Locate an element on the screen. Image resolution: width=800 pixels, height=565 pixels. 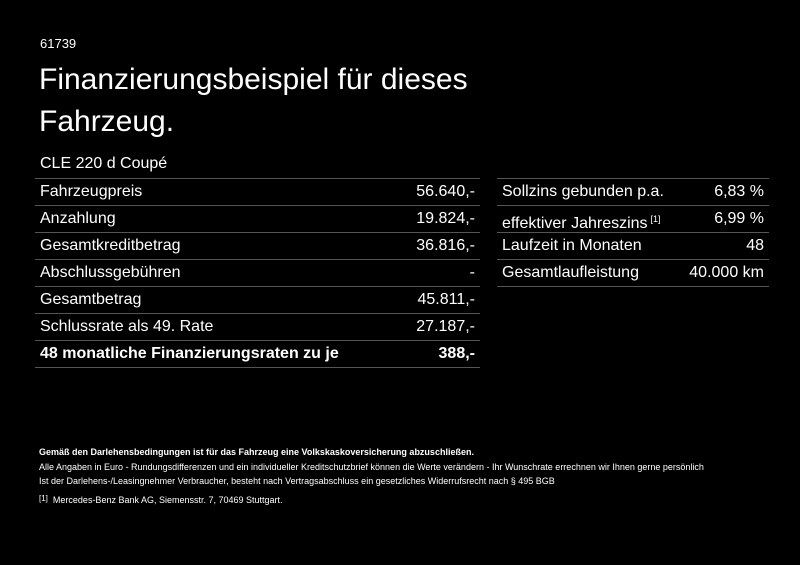
table-row: Fahrzeugpreis 56.640,- is located at coordinates (257, 191).